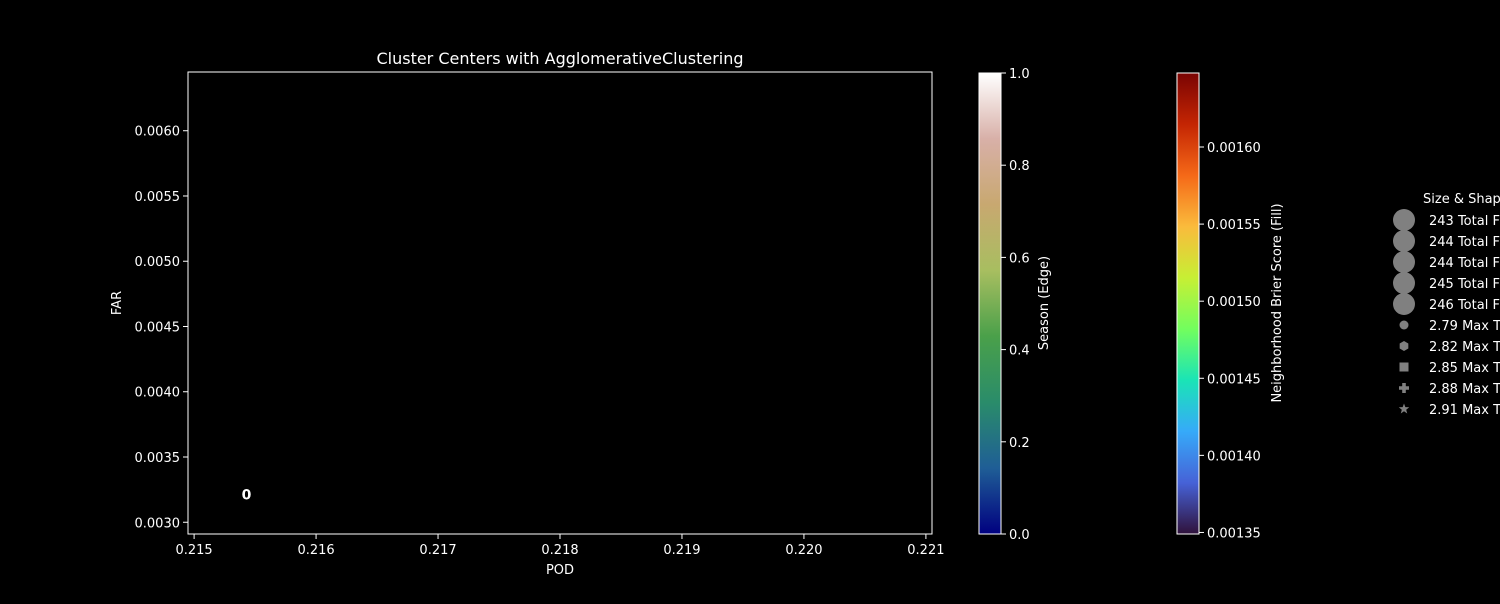 The height and width of the screenshot is (604, 1500). Describe the element at coordinates (803, 550) in the screenshot. I see `x-tick-label: 0.220` at that location.